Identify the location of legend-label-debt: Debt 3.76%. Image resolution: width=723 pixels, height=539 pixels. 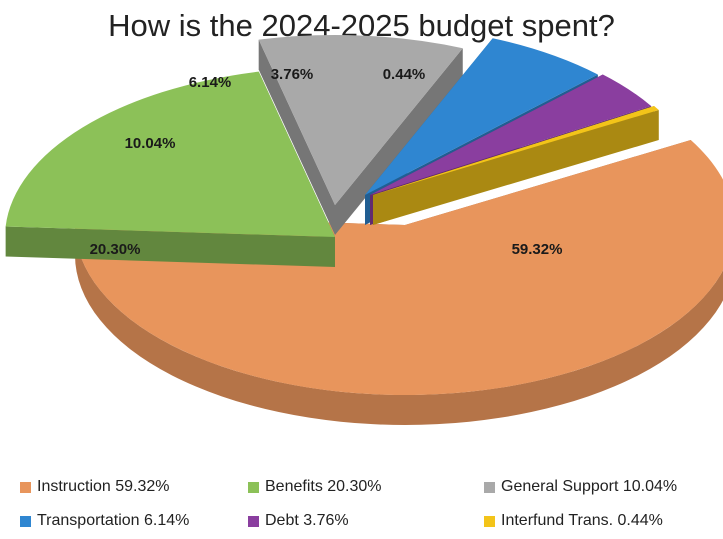
(307, 520).